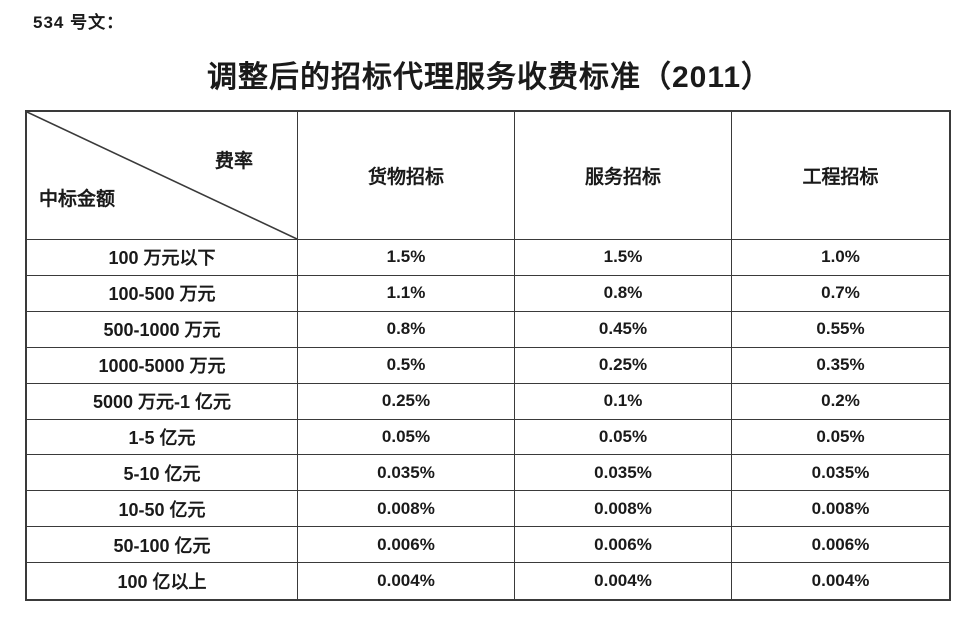 This screenshot has height=629, width=979. Describe the element at coordinates (162, 329) in the screenshot. I see `row-label-cell: 500-1000 万元` at that location.